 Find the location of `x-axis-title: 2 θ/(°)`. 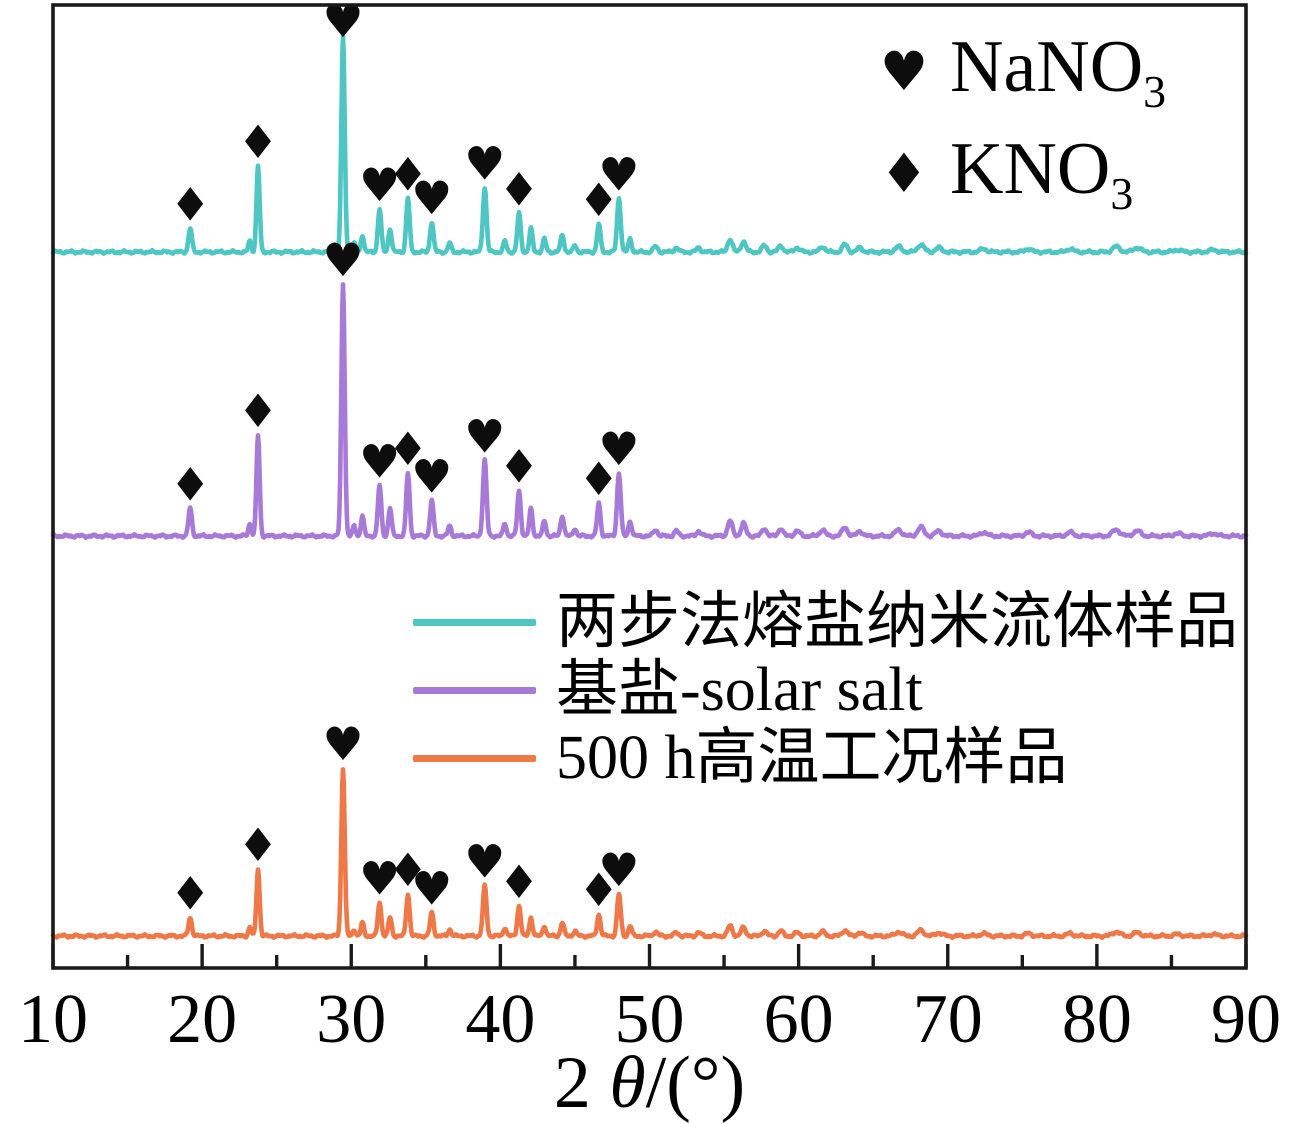

x-axis-title: 2 θ/(°) is located at coordinates (649, 1083).